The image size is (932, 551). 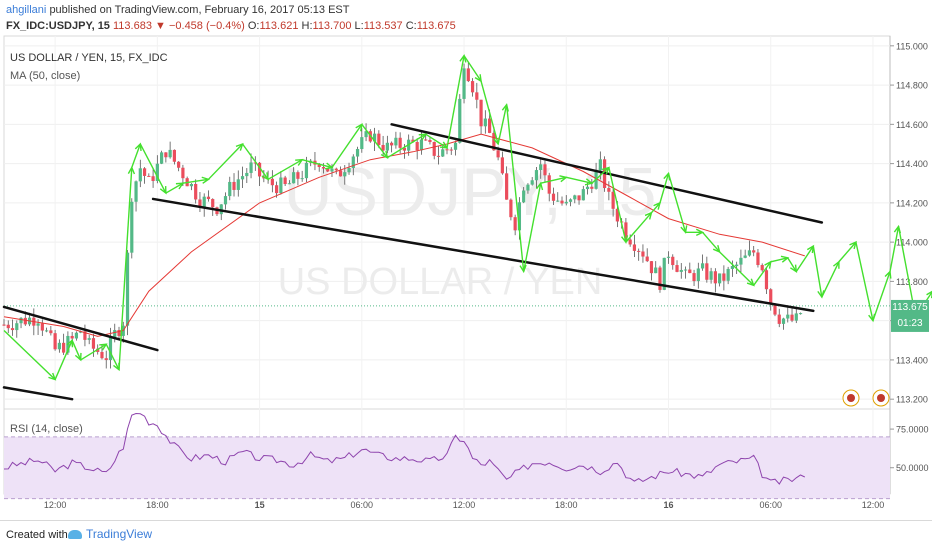 I want to click on author-name: ahgillani, so click(x=26, y=10).